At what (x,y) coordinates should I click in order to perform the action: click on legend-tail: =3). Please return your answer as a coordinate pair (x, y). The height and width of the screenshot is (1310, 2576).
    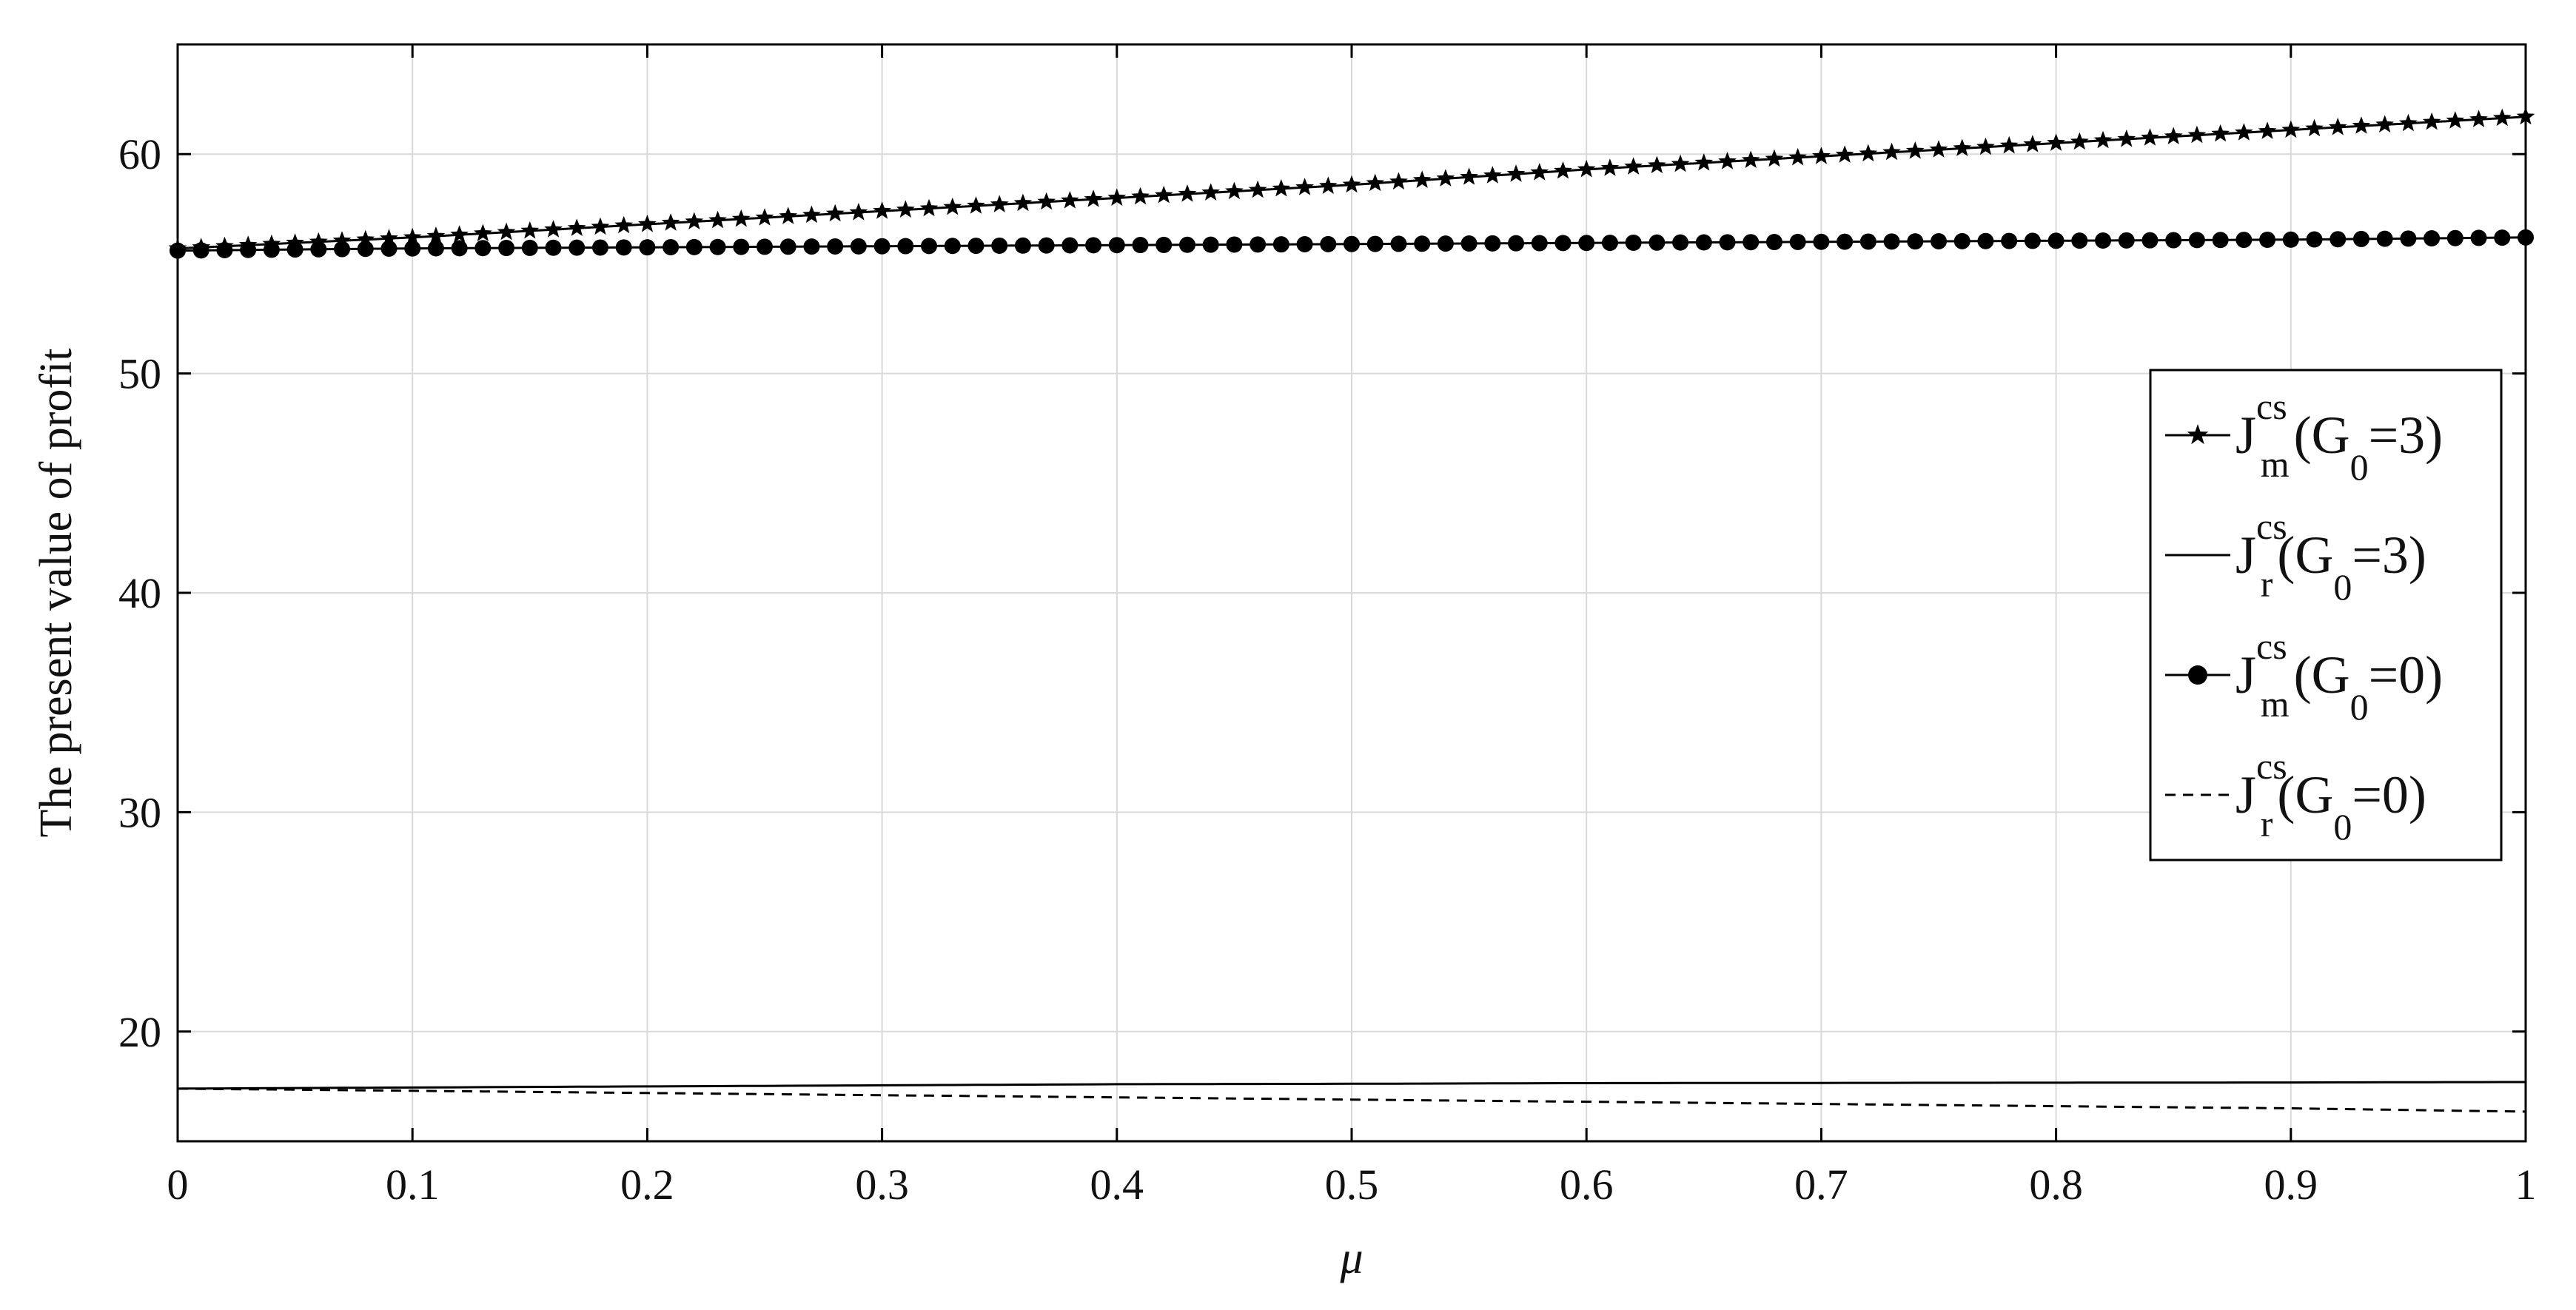
    Looking at the image, I should click on (2406, 435).